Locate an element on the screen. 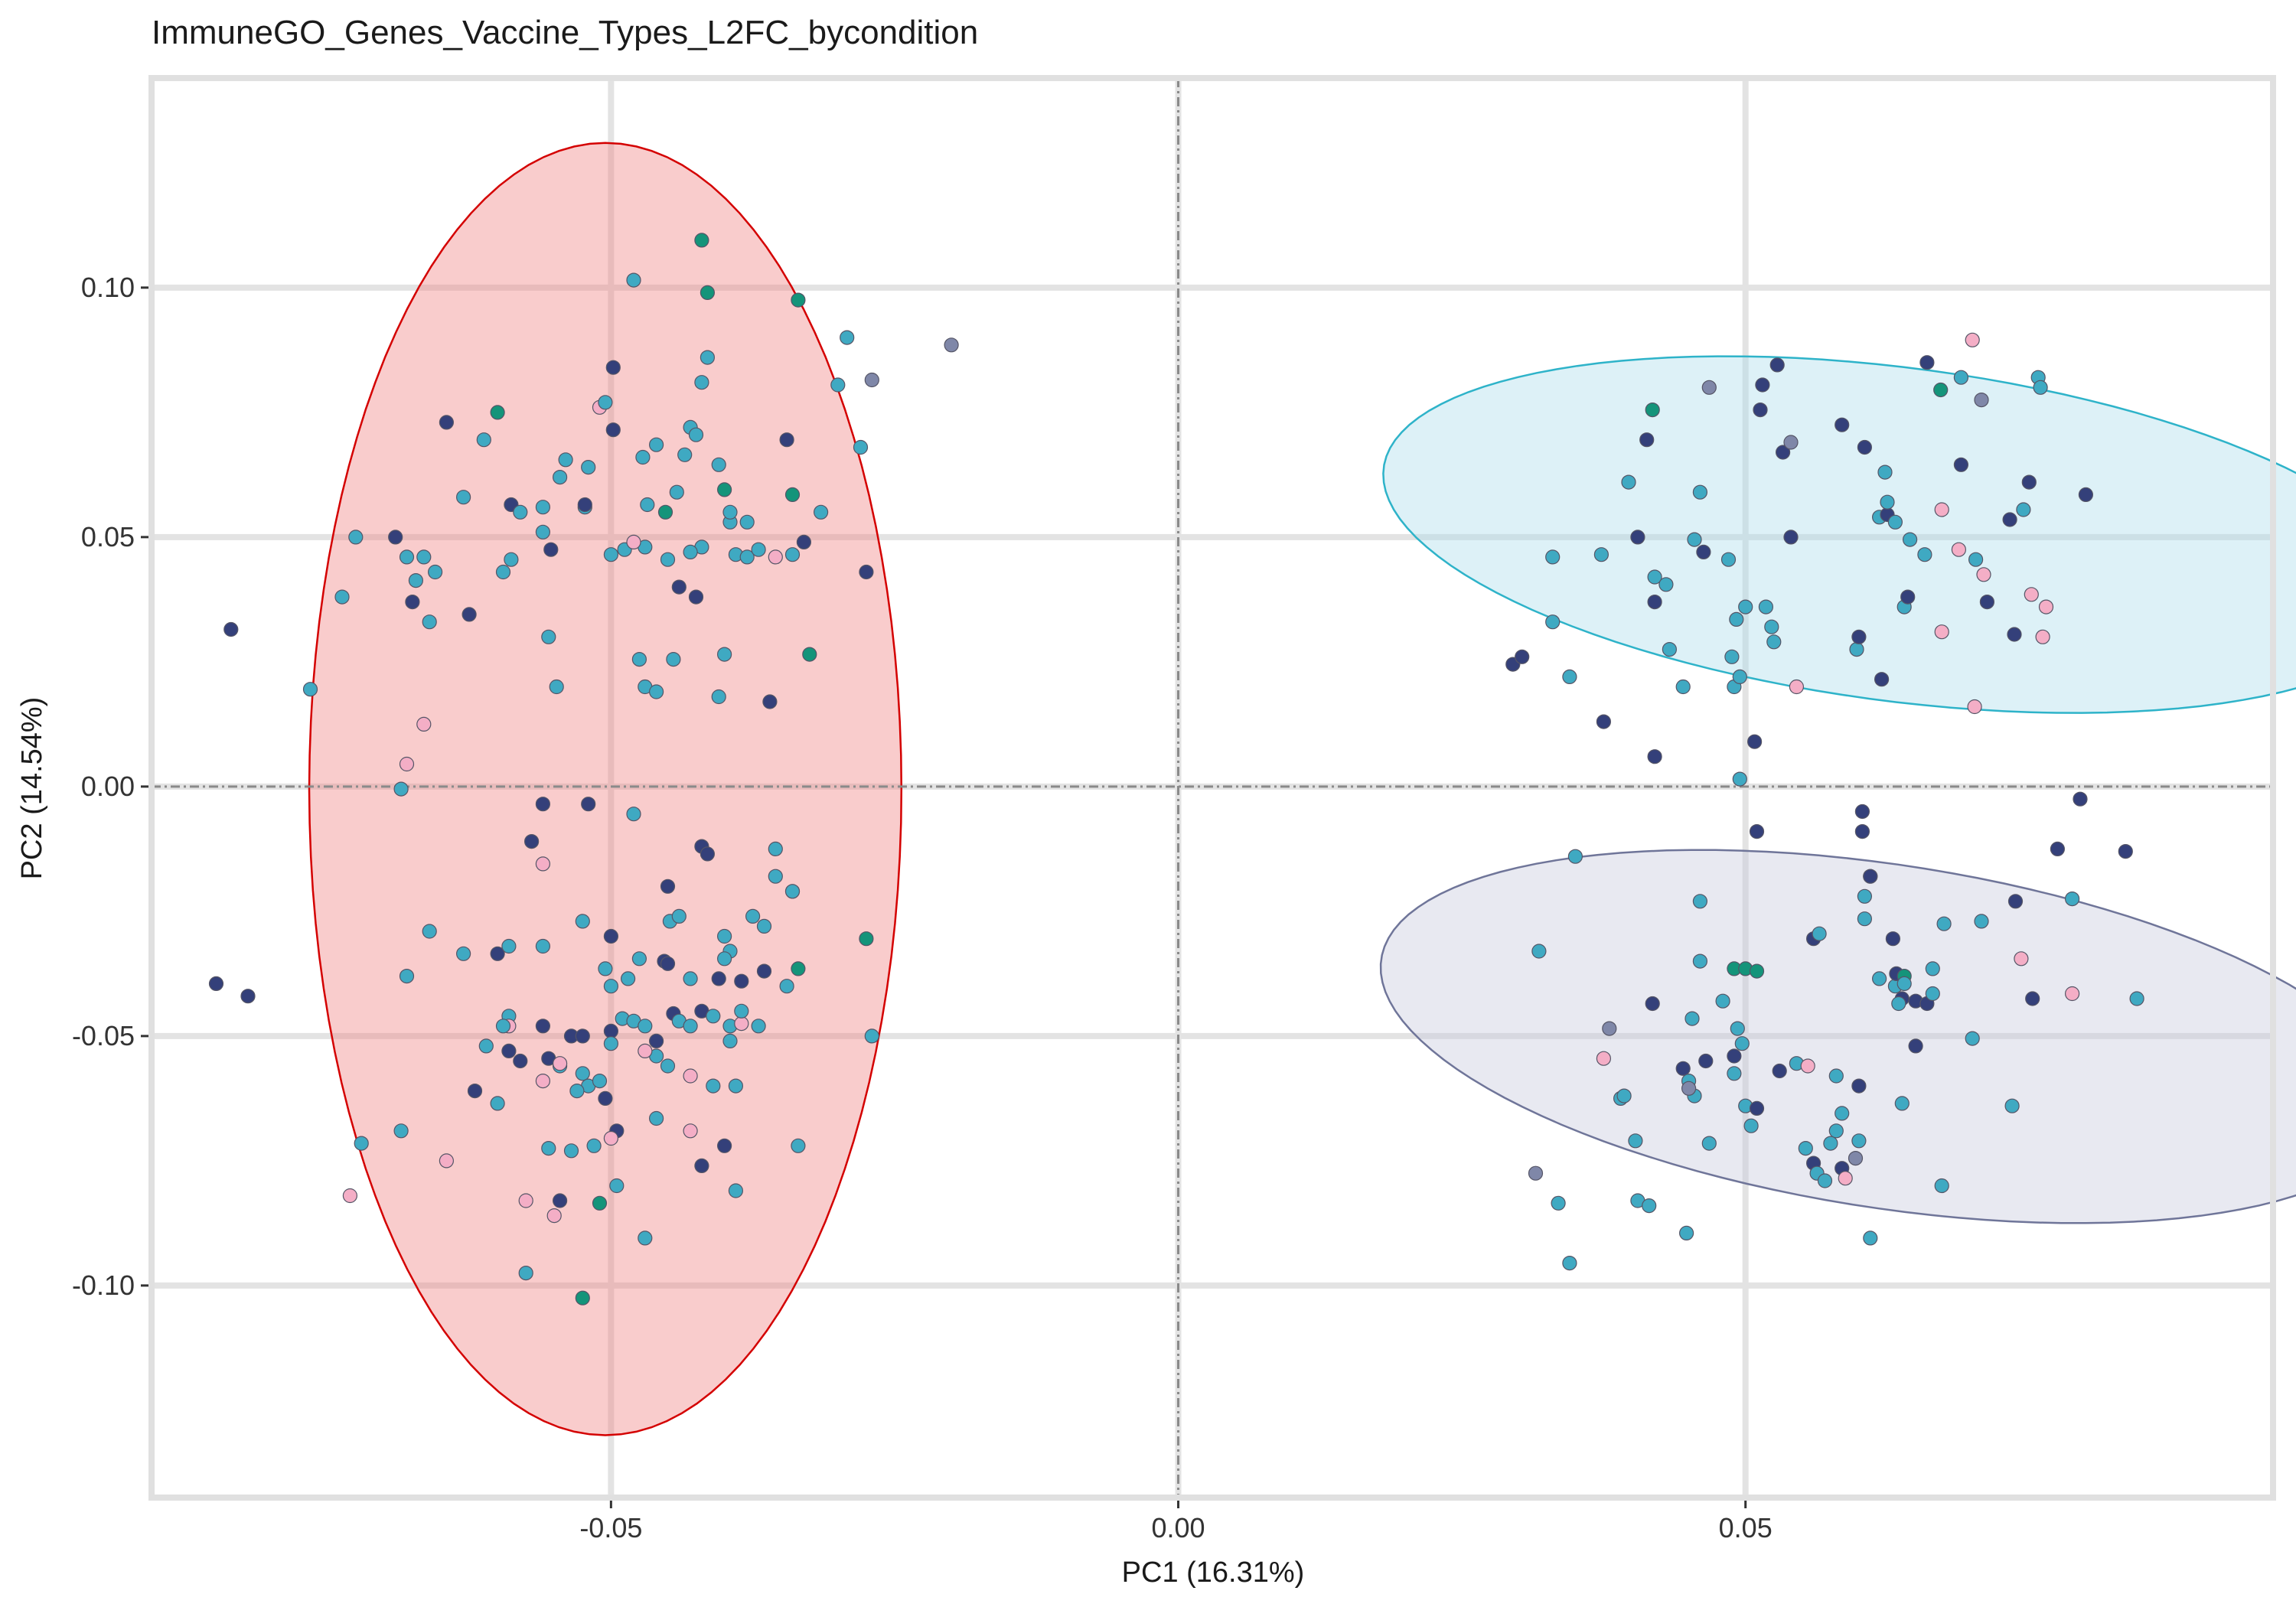 This screenshot has height=1607, width=2296. x-axis-ticks: -0.05 0.00 0.05 is located at coordinates (1176, 1522).